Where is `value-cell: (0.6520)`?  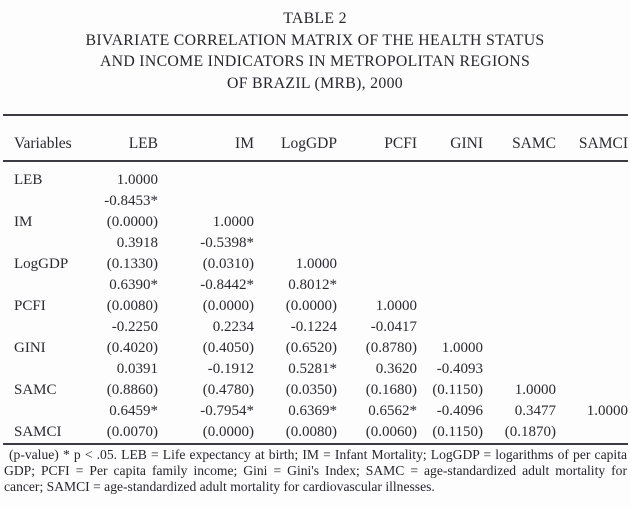 value-cell: (0.6520) is located at coordinates (311, 348).